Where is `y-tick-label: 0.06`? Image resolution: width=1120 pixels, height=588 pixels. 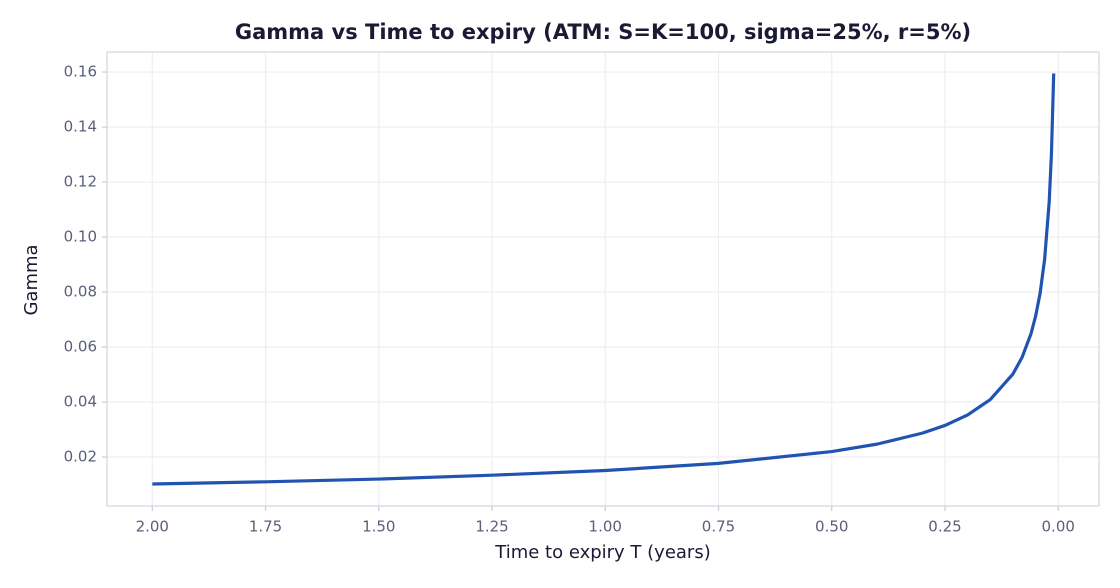
y-tick-label: 0.06 is located at coordinates (80, 347).